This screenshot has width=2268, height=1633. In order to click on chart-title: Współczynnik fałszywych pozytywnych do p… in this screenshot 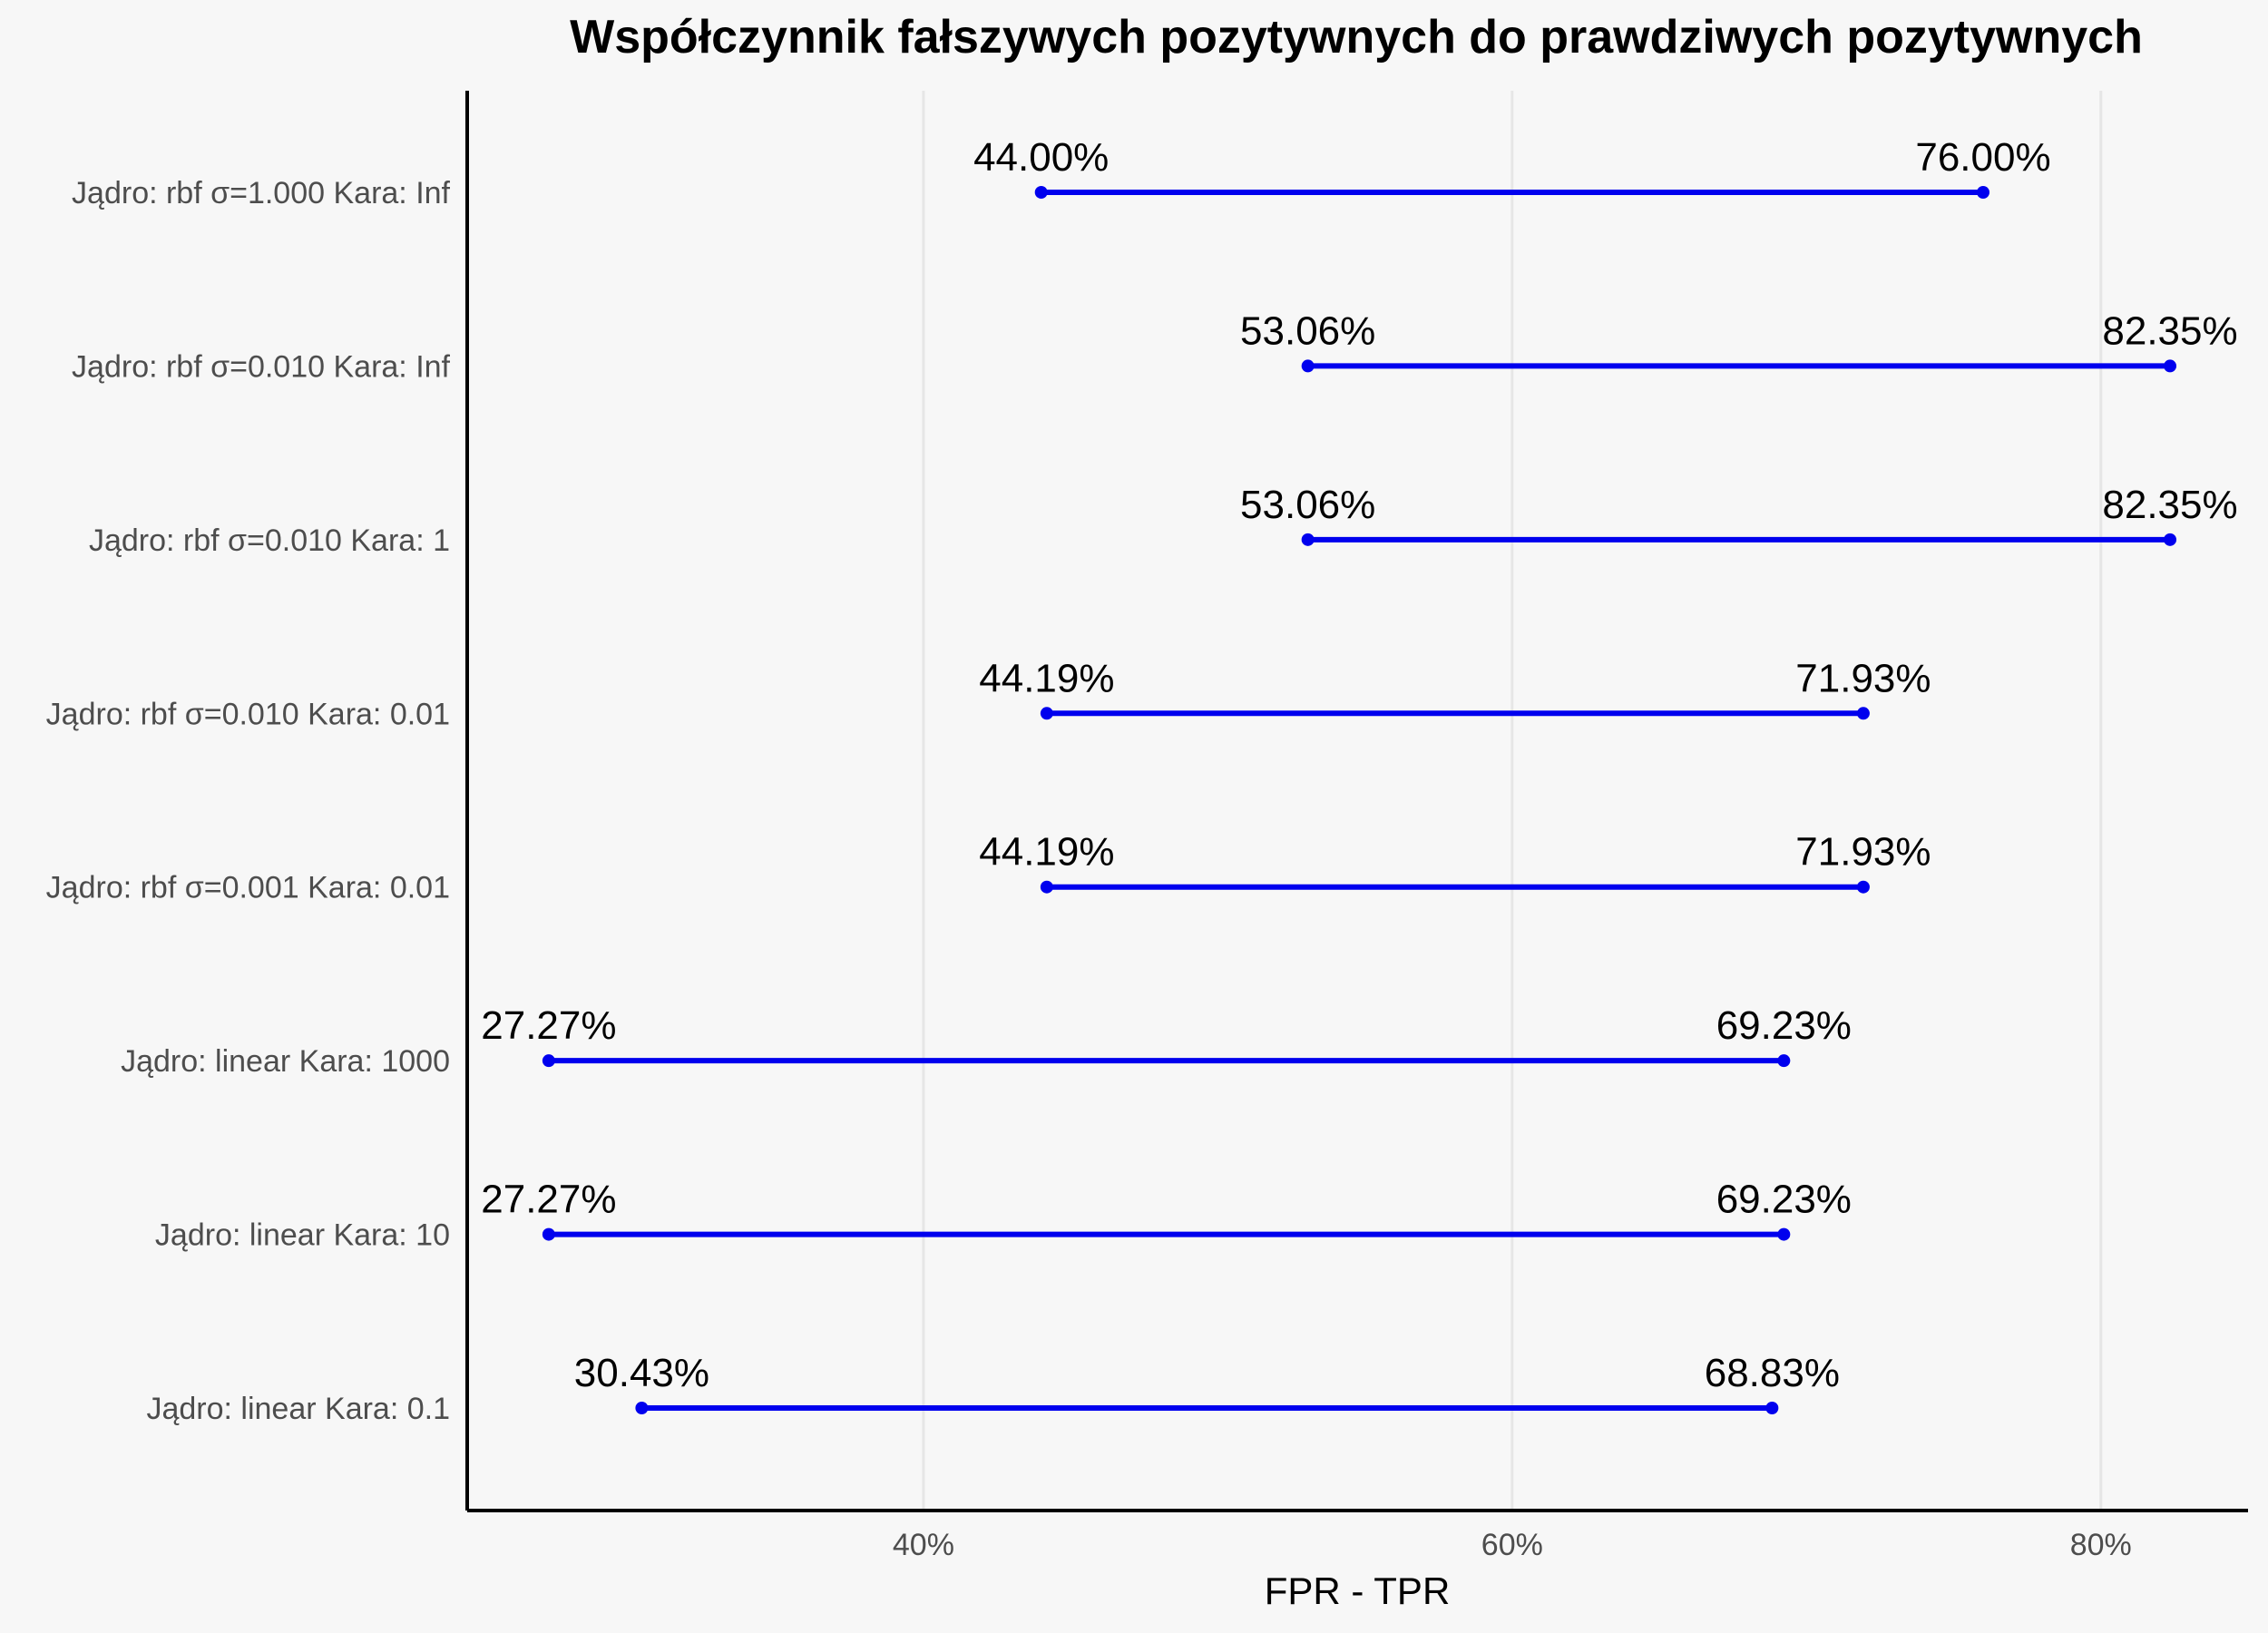, I will do `click(1357, 37)`.